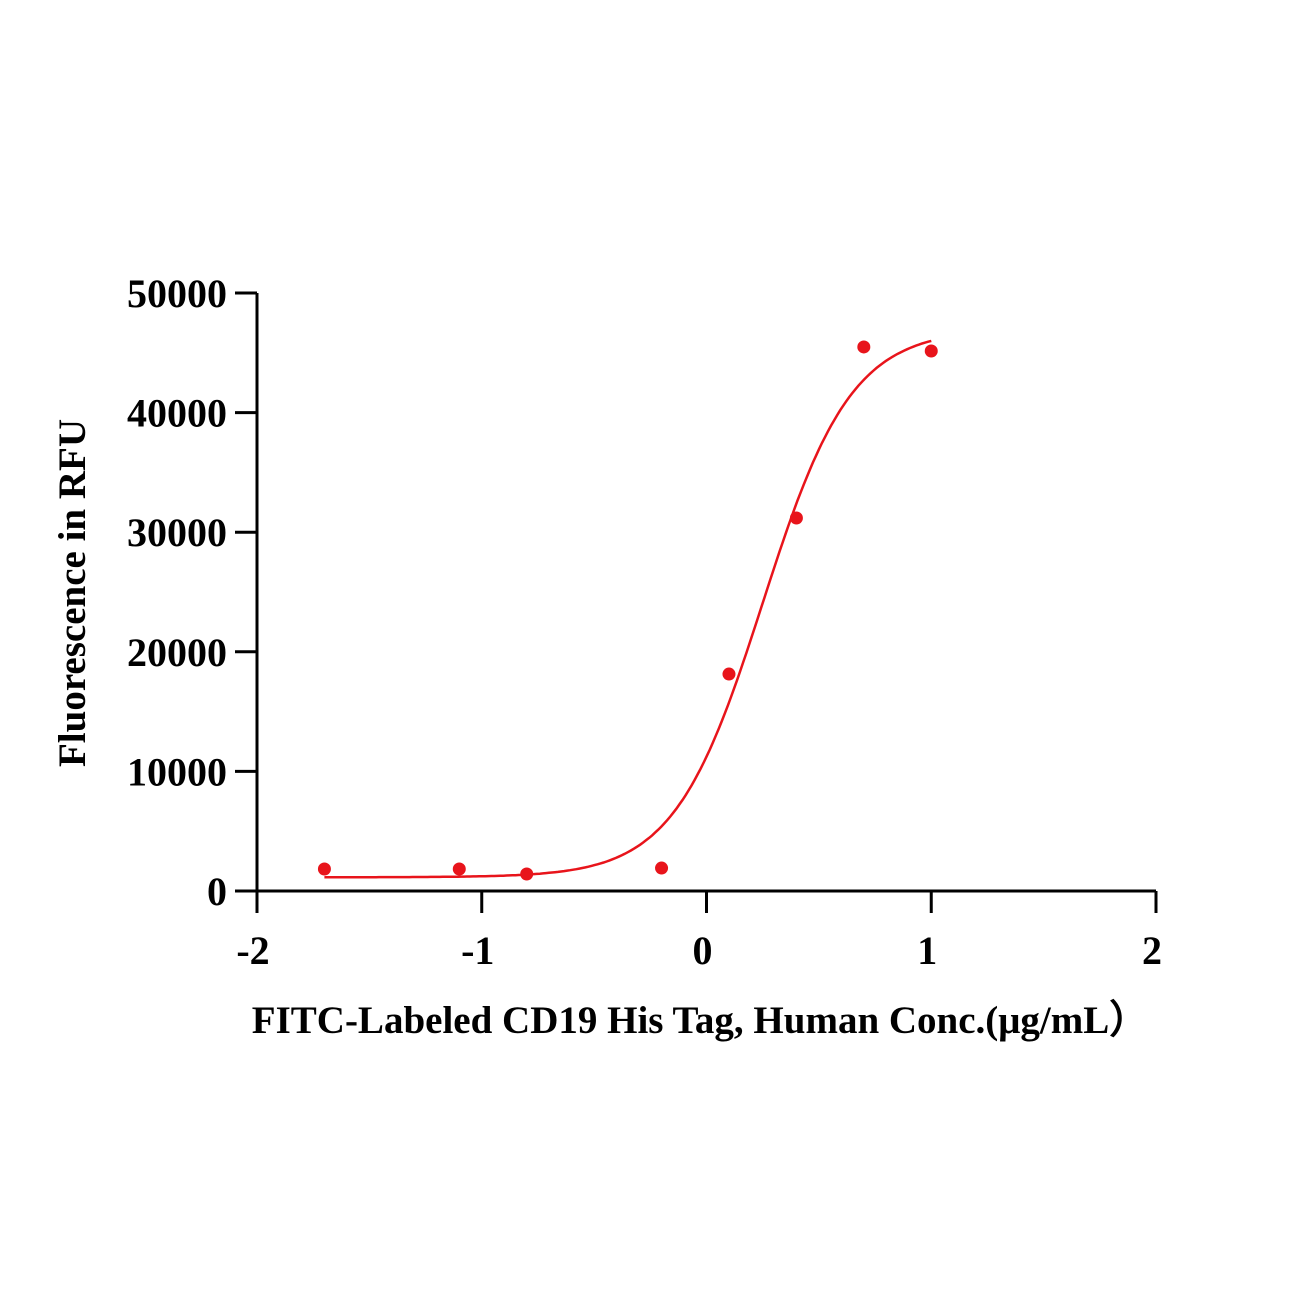  What do you see at coordinates (1152, 950) in the screenshot?
I see `x-tick-label: 2` at bounding box center [1152, 950].